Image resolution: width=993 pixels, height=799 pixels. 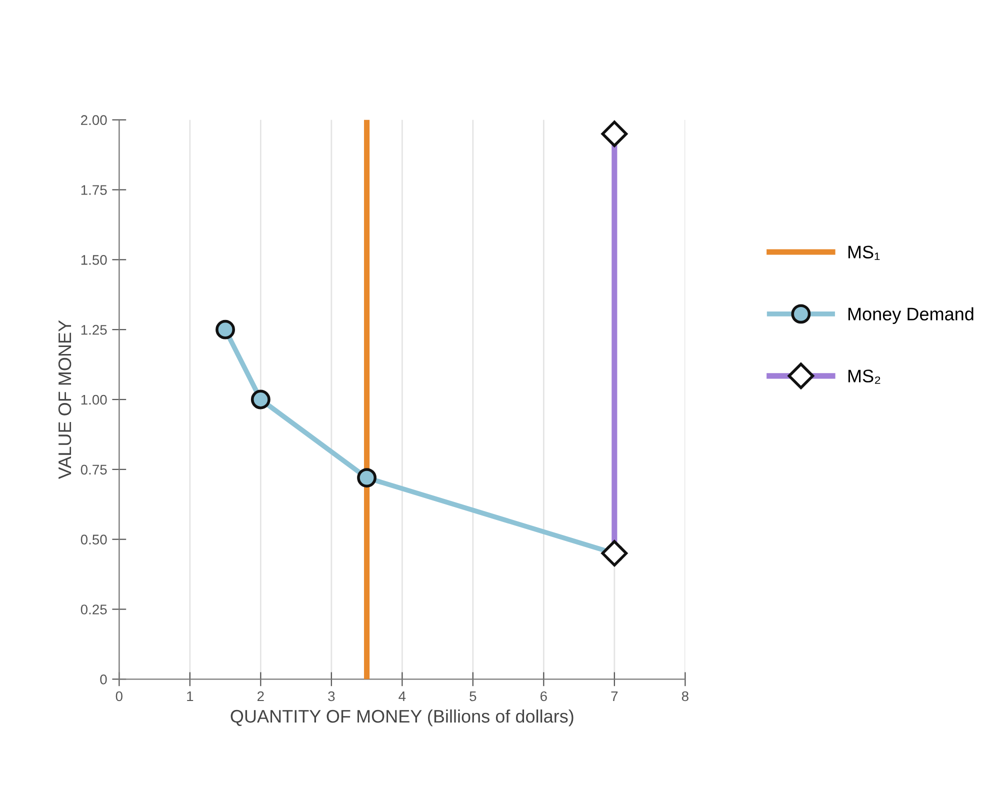 I want to click on x-tick-label: 8, so click(x=685, y=696).